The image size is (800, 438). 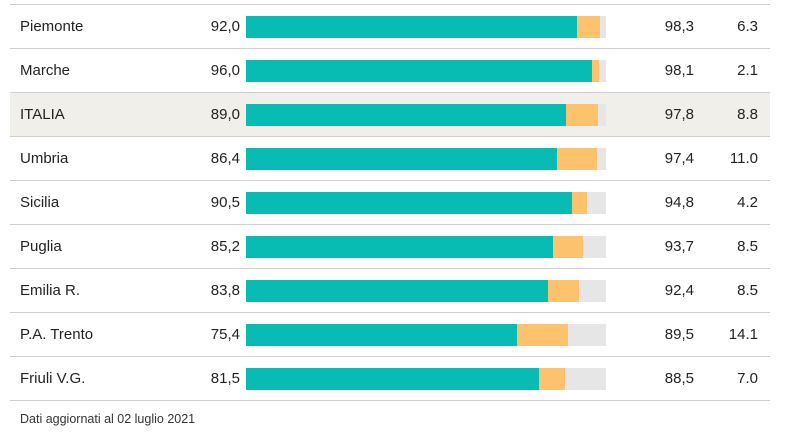 I want to click on total-value: 88,5, so click(x=679, y=378).